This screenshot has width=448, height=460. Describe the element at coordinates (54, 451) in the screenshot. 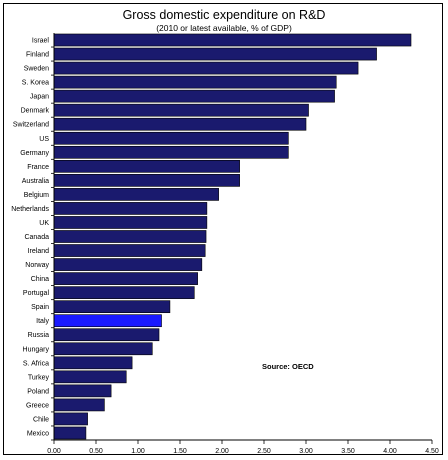

I see `x-tick-label: 0.00` at that location.